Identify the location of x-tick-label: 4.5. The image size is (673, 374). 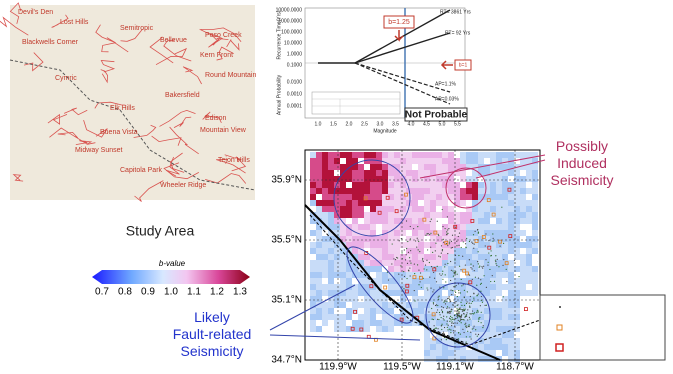
(426, 124).